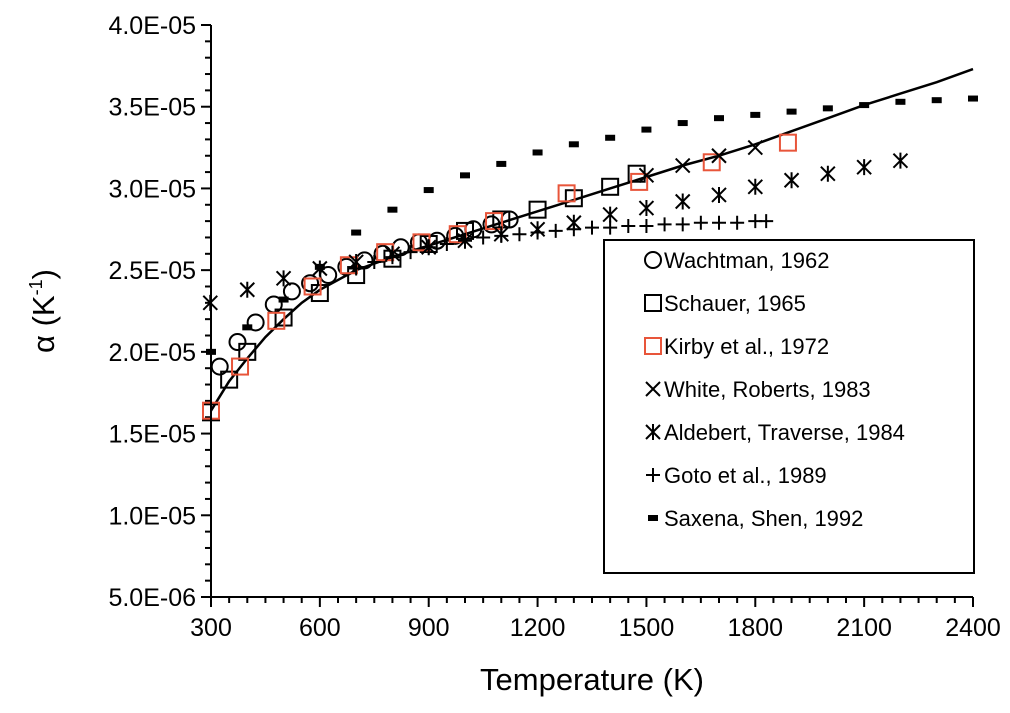 The image size is (1010, 713). What do you see at coordinates (735, 303) in the screenshot?
I see `legend-label: Schauer, 1965` at bounding box center [735, 303].